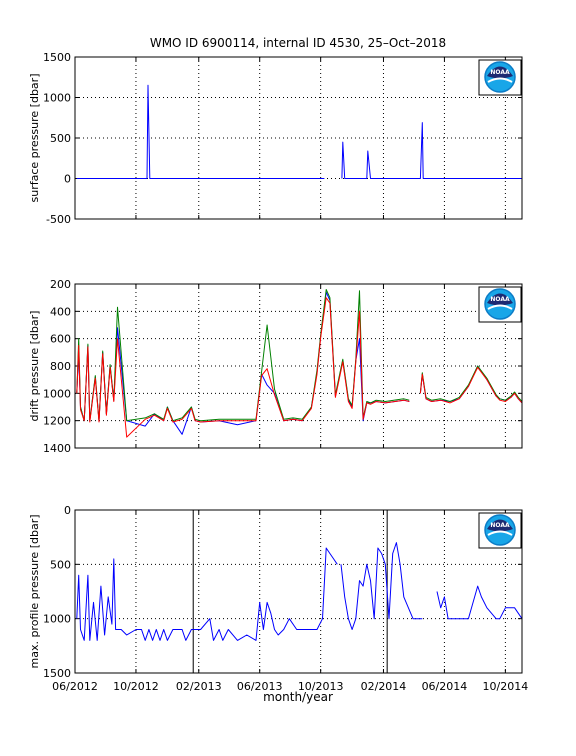  I want to click on y-tick-label: 600, so click(60, 339).